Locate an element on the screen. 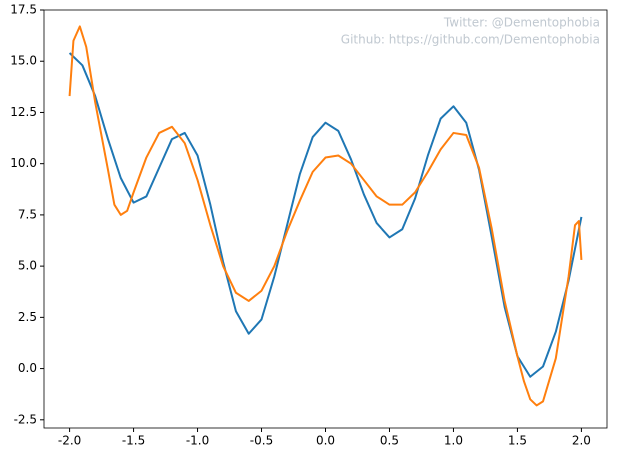 The image size is (617, 454). x-tick-label: -1.0 is located at coordinates (197, 441).